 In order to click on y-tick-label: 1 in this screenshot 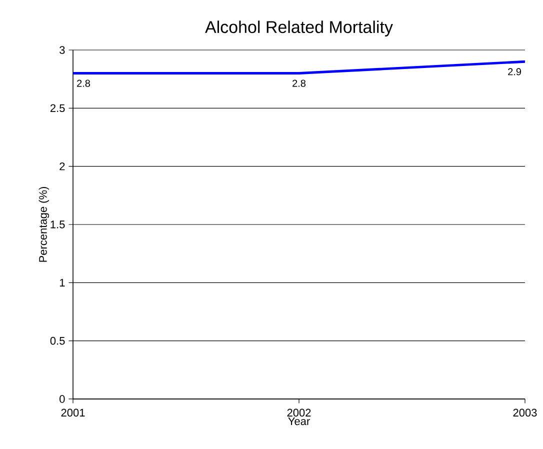, I will do `click(62, 282)`.